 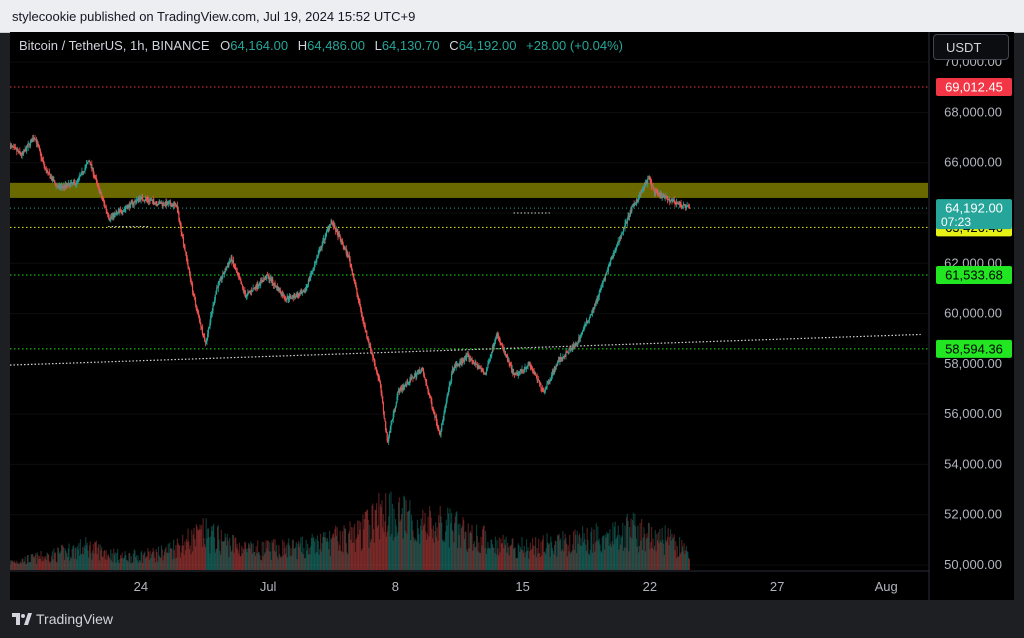 What do you see at coordinates (259, 45) in the screenshot?
I see `legend-open-value: 64,164.00` at bounding box center [259, 45].